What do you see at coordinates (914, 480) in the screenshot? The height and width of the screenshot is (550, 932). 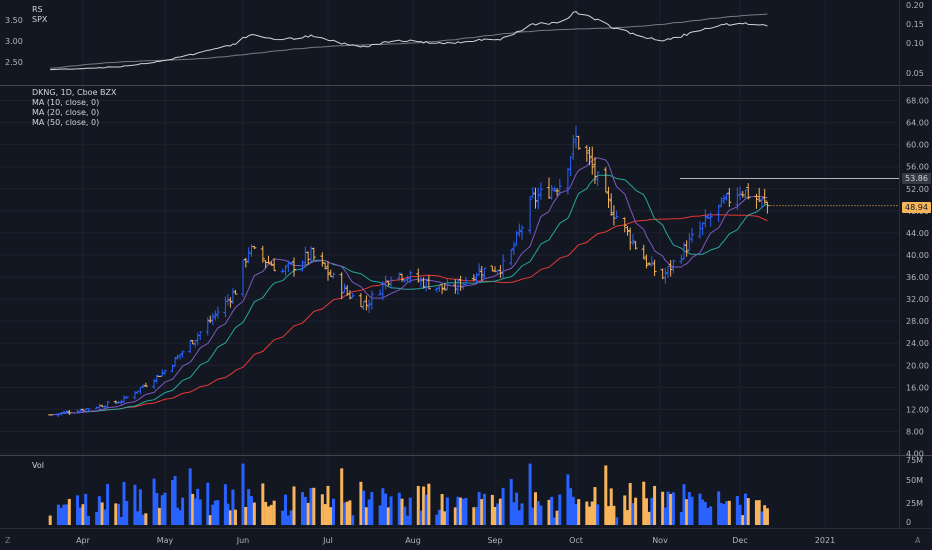 I see `volume-tick-label: 50M` at bounding box center [914, 480].